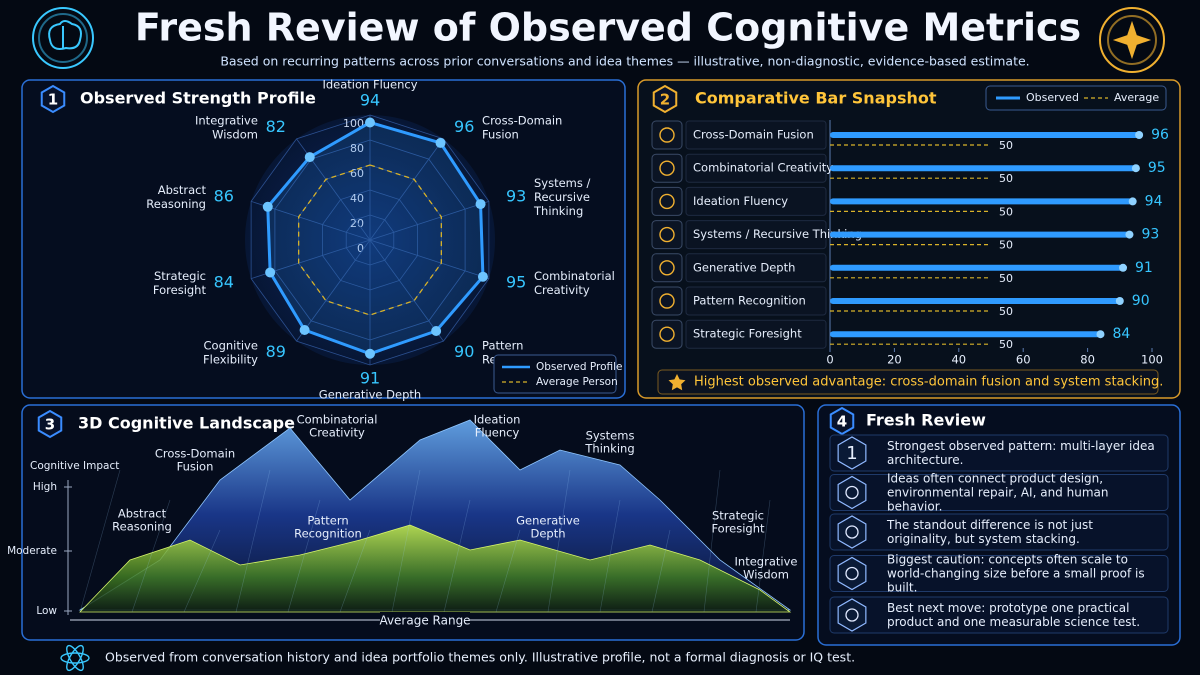 The height and width of the screenshot is (675, 1200). Describe the element at coordinates (763, 168) in the screenshot. I see `category-label: Combinatorial Creativity` at that location.